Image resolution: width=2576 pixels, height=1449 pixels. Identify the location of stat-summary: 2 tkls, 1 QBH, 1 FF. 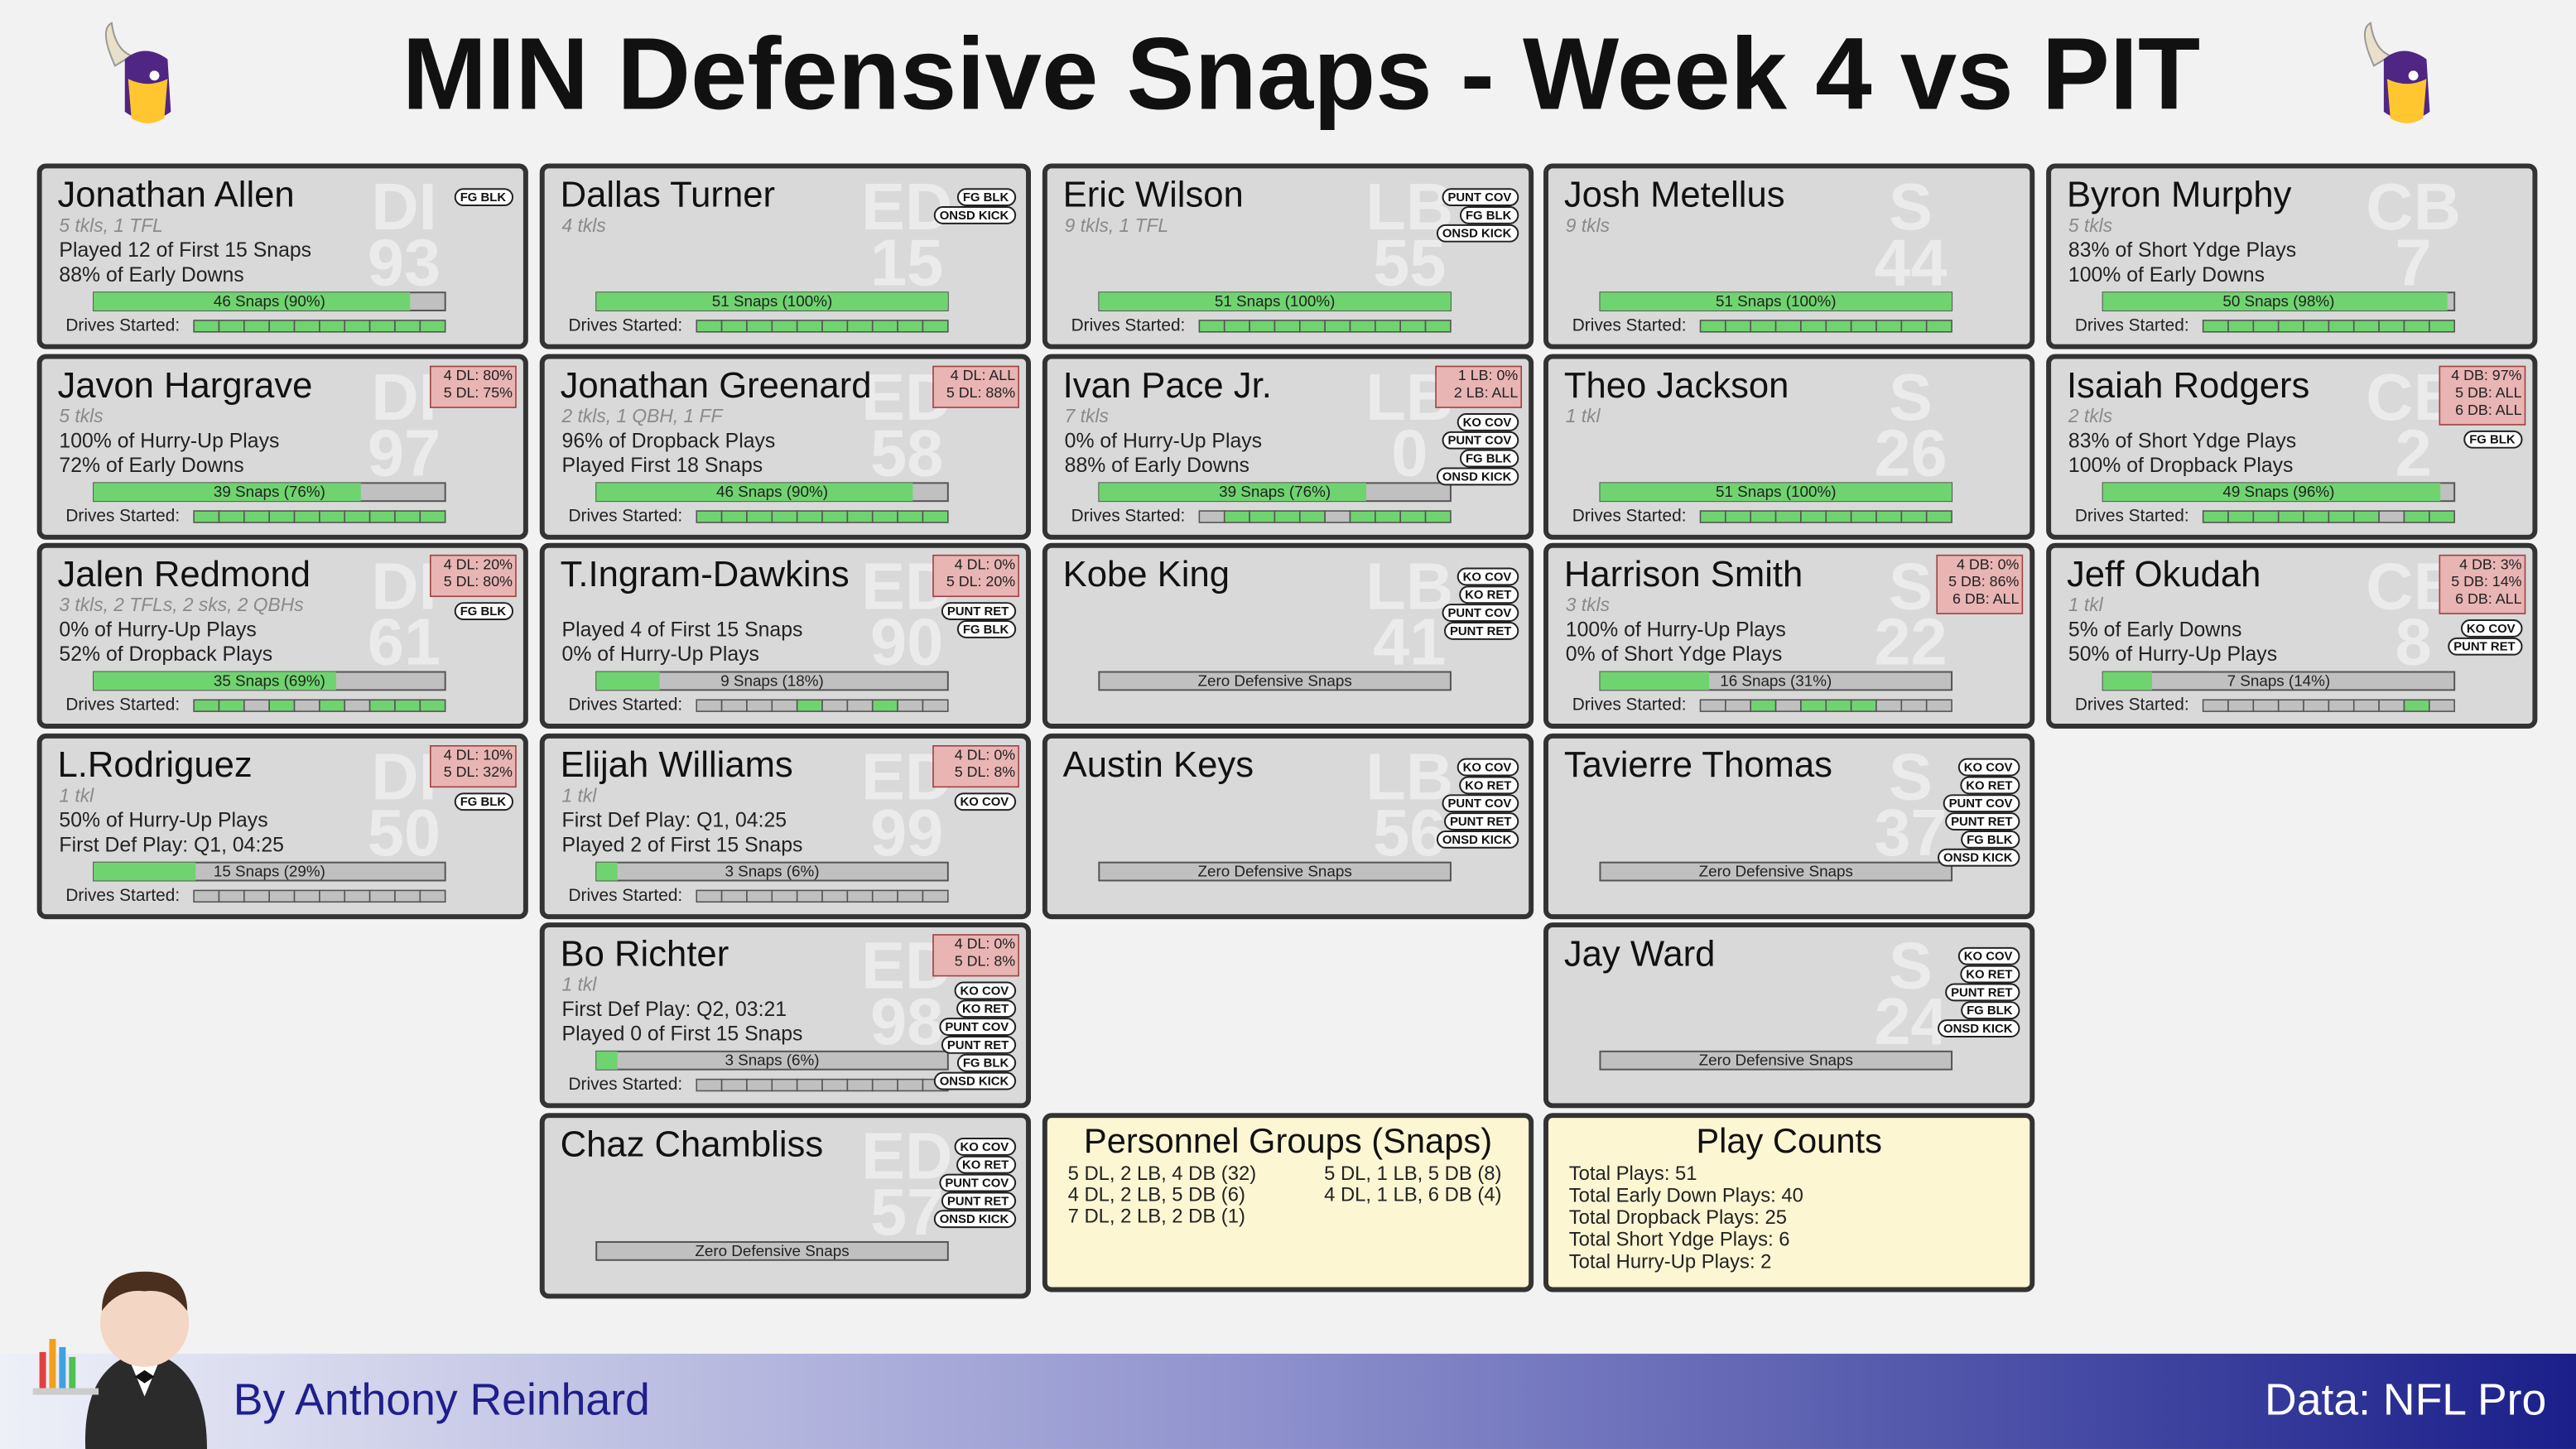
(642, 415).